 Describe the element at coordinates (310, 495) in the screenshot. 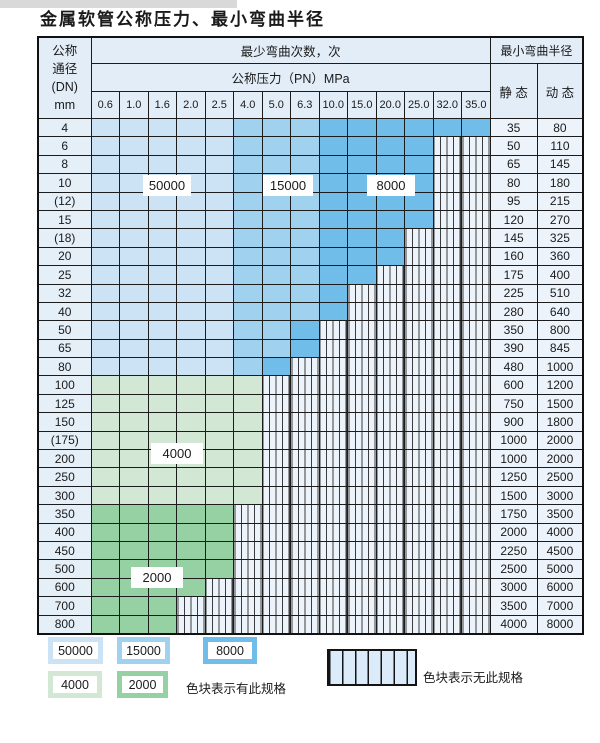

I see `table-row: 300 1500 3000` at that location.